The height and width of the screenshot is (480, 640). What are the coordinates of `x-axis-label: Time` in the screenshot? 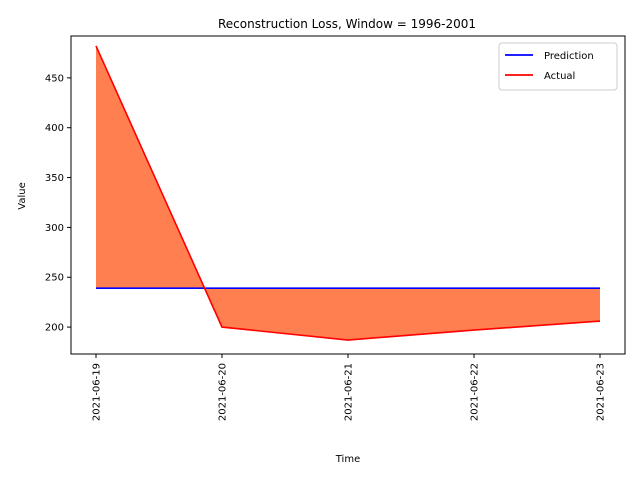 It's located at (347, 459).